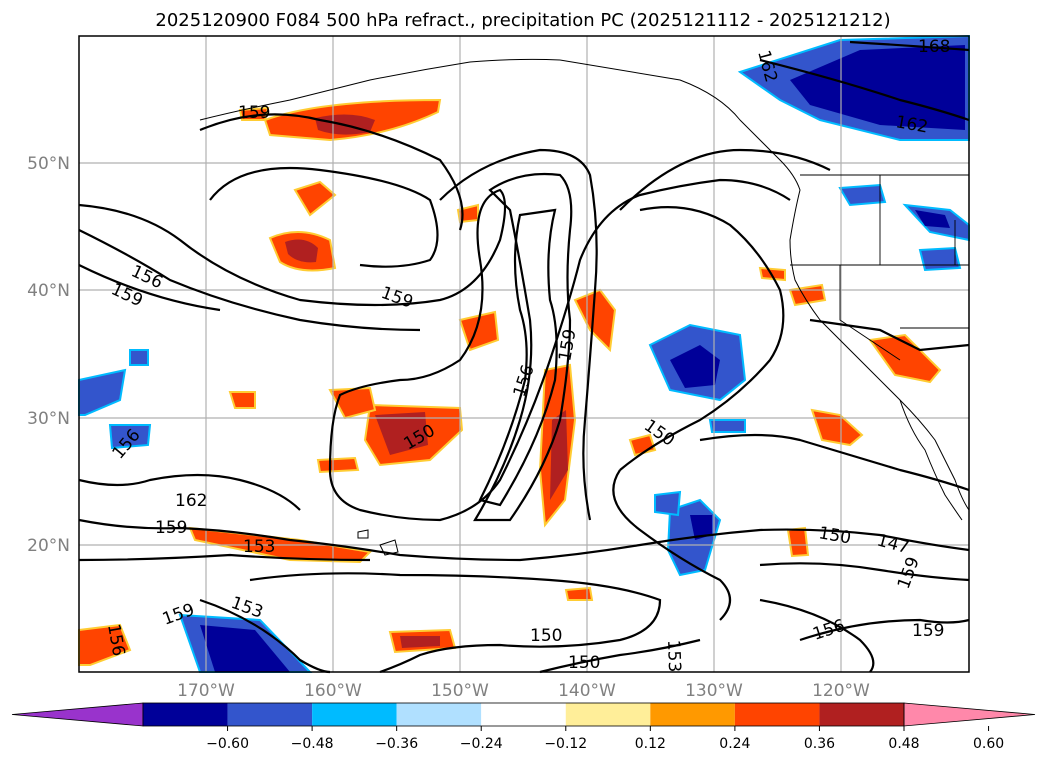 The width and height of the screenshot is (1047, 765). What do you see at coordinates (380, 89) in the screenshot?
I see `alaska-coast` at bounding box center [380, 89].